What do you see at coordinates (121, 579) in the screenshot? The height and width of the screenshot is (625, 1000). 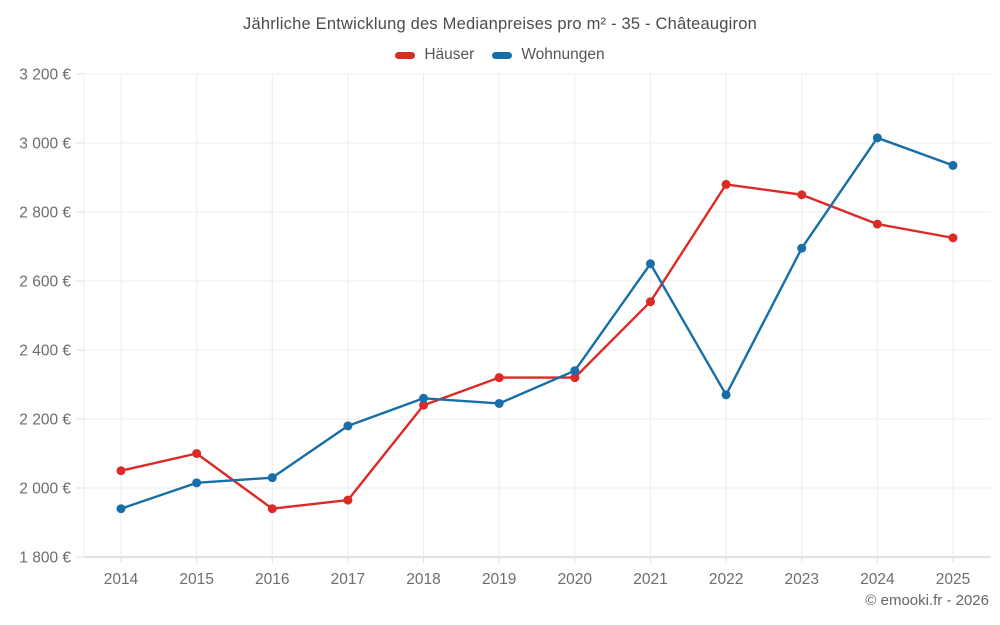 I see `x-axis-label-2014: 2014` at bounding box center [121, 579].